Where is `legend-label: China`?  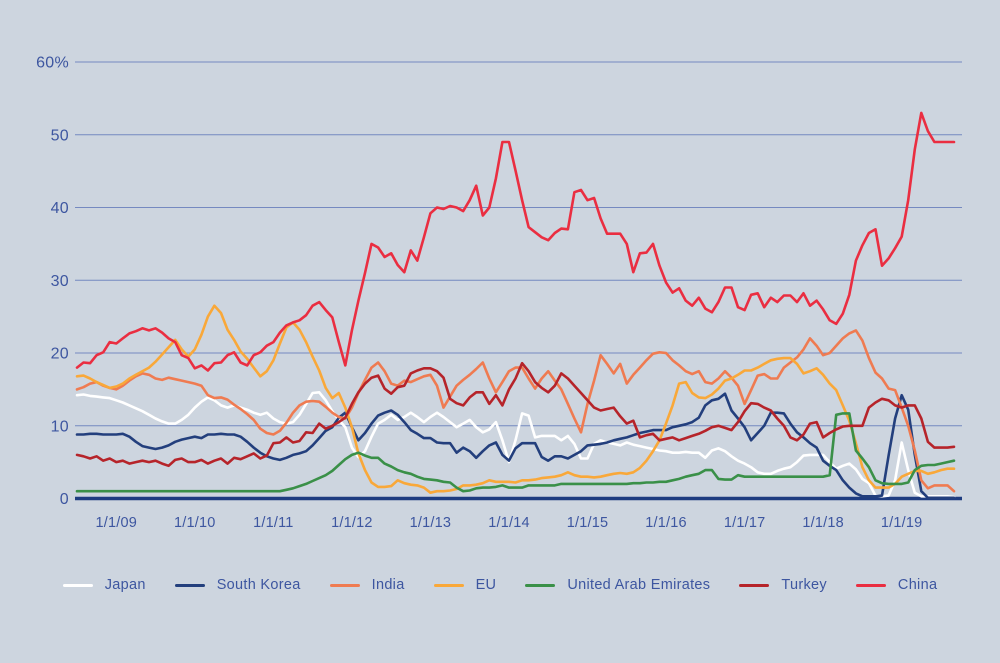
legend-label: China is located at coordinates (917, 585).